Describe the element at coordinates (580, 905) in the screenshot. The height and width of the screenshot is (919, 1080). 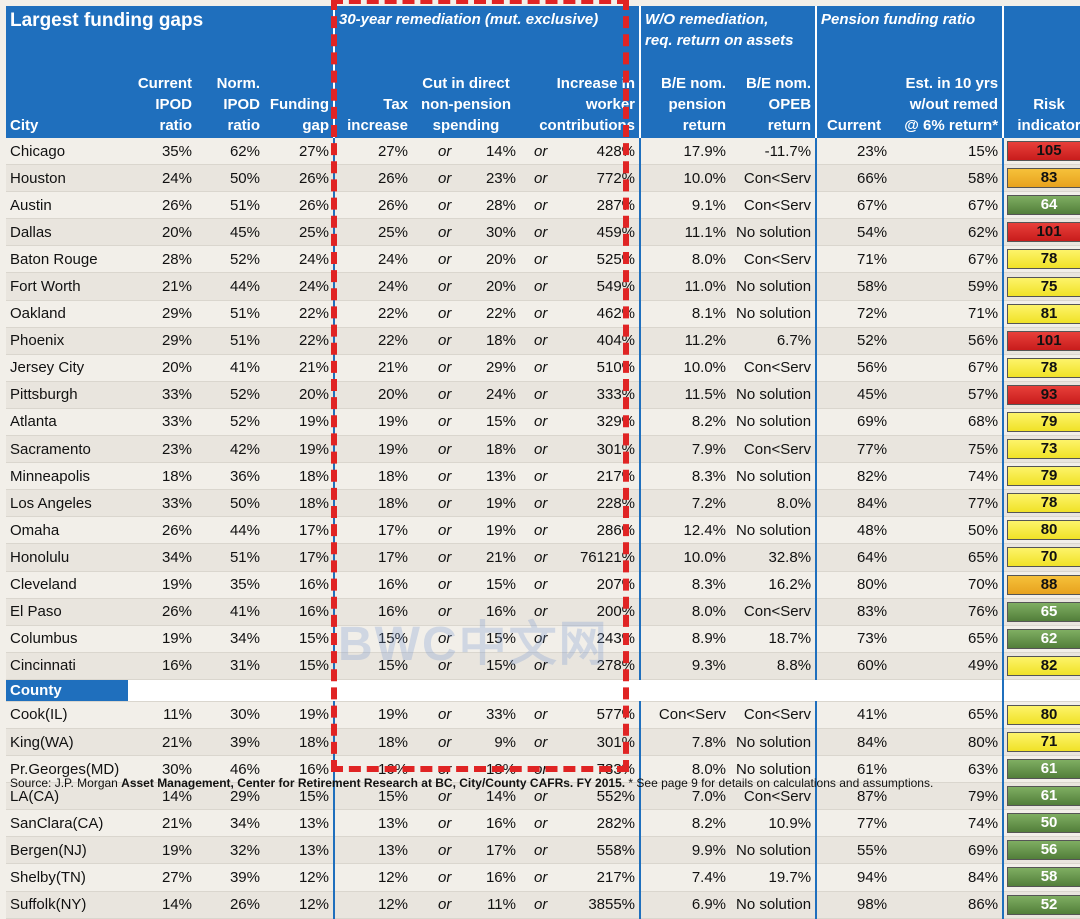
I see `worker-contributions-cell: or 3855%` at that location.